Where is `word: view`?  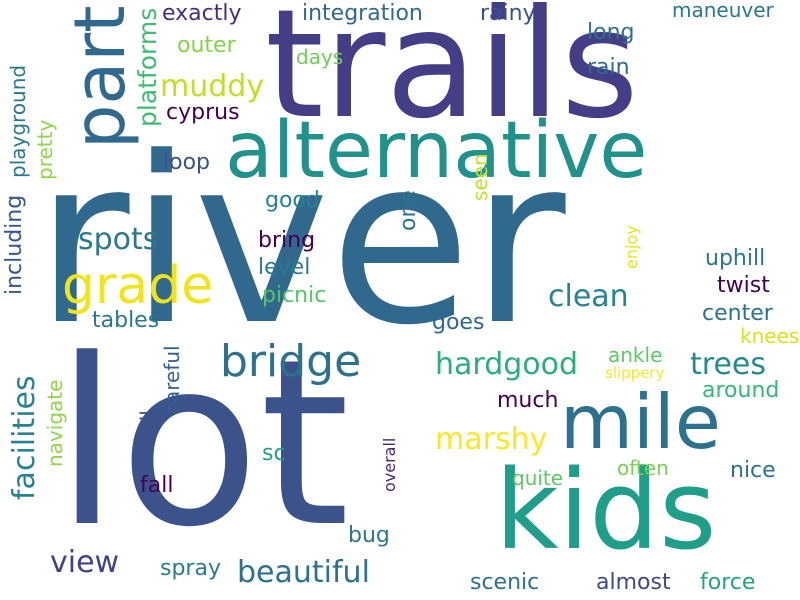 word: view is located at coordinates (85, 562).